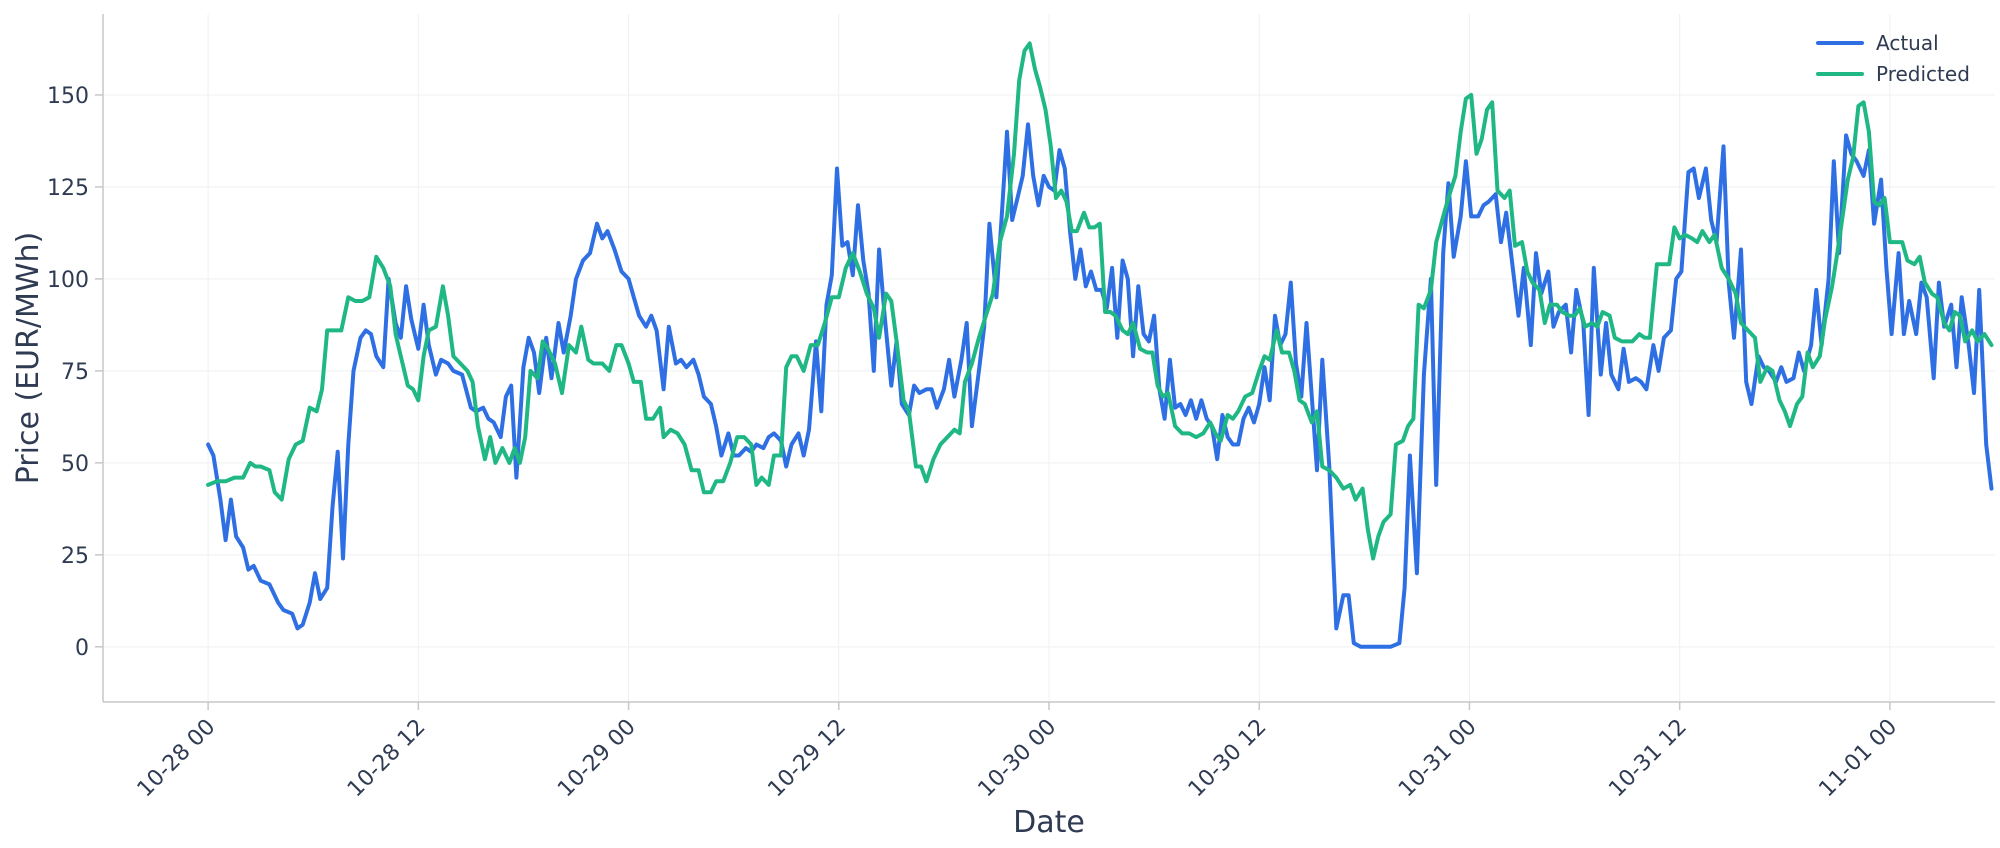 This screenshot has height=848, width=2000. I want to click on x-tick-label: 10-30 12, so click(1228, 759).